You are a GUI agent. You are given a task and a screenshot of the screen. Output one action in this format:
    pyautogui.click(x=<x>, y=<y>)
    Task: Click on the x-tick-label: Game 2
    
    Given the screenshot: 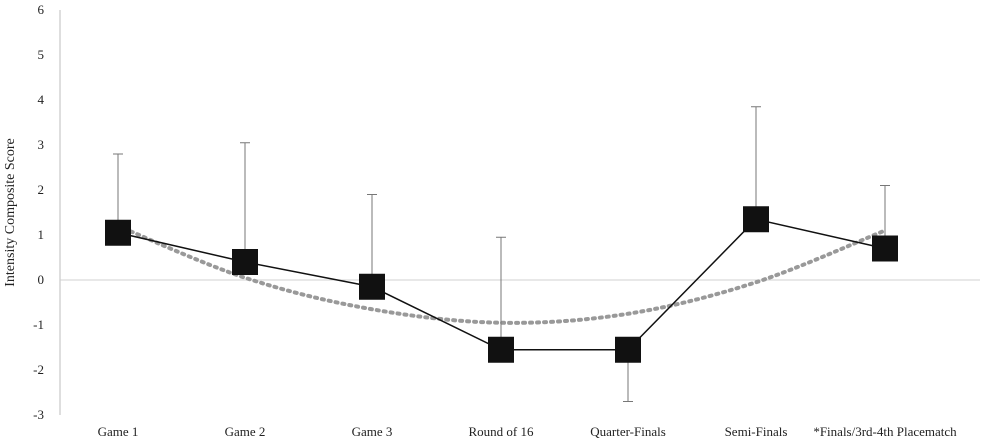 What is the action you would take?
    pyautogui.click(x=245, y=431)
    